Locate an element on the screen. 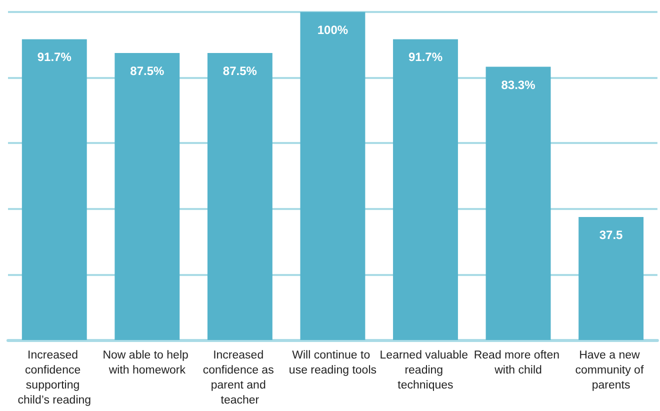  data-label: 37.5 is located at coordinates (611, 235).